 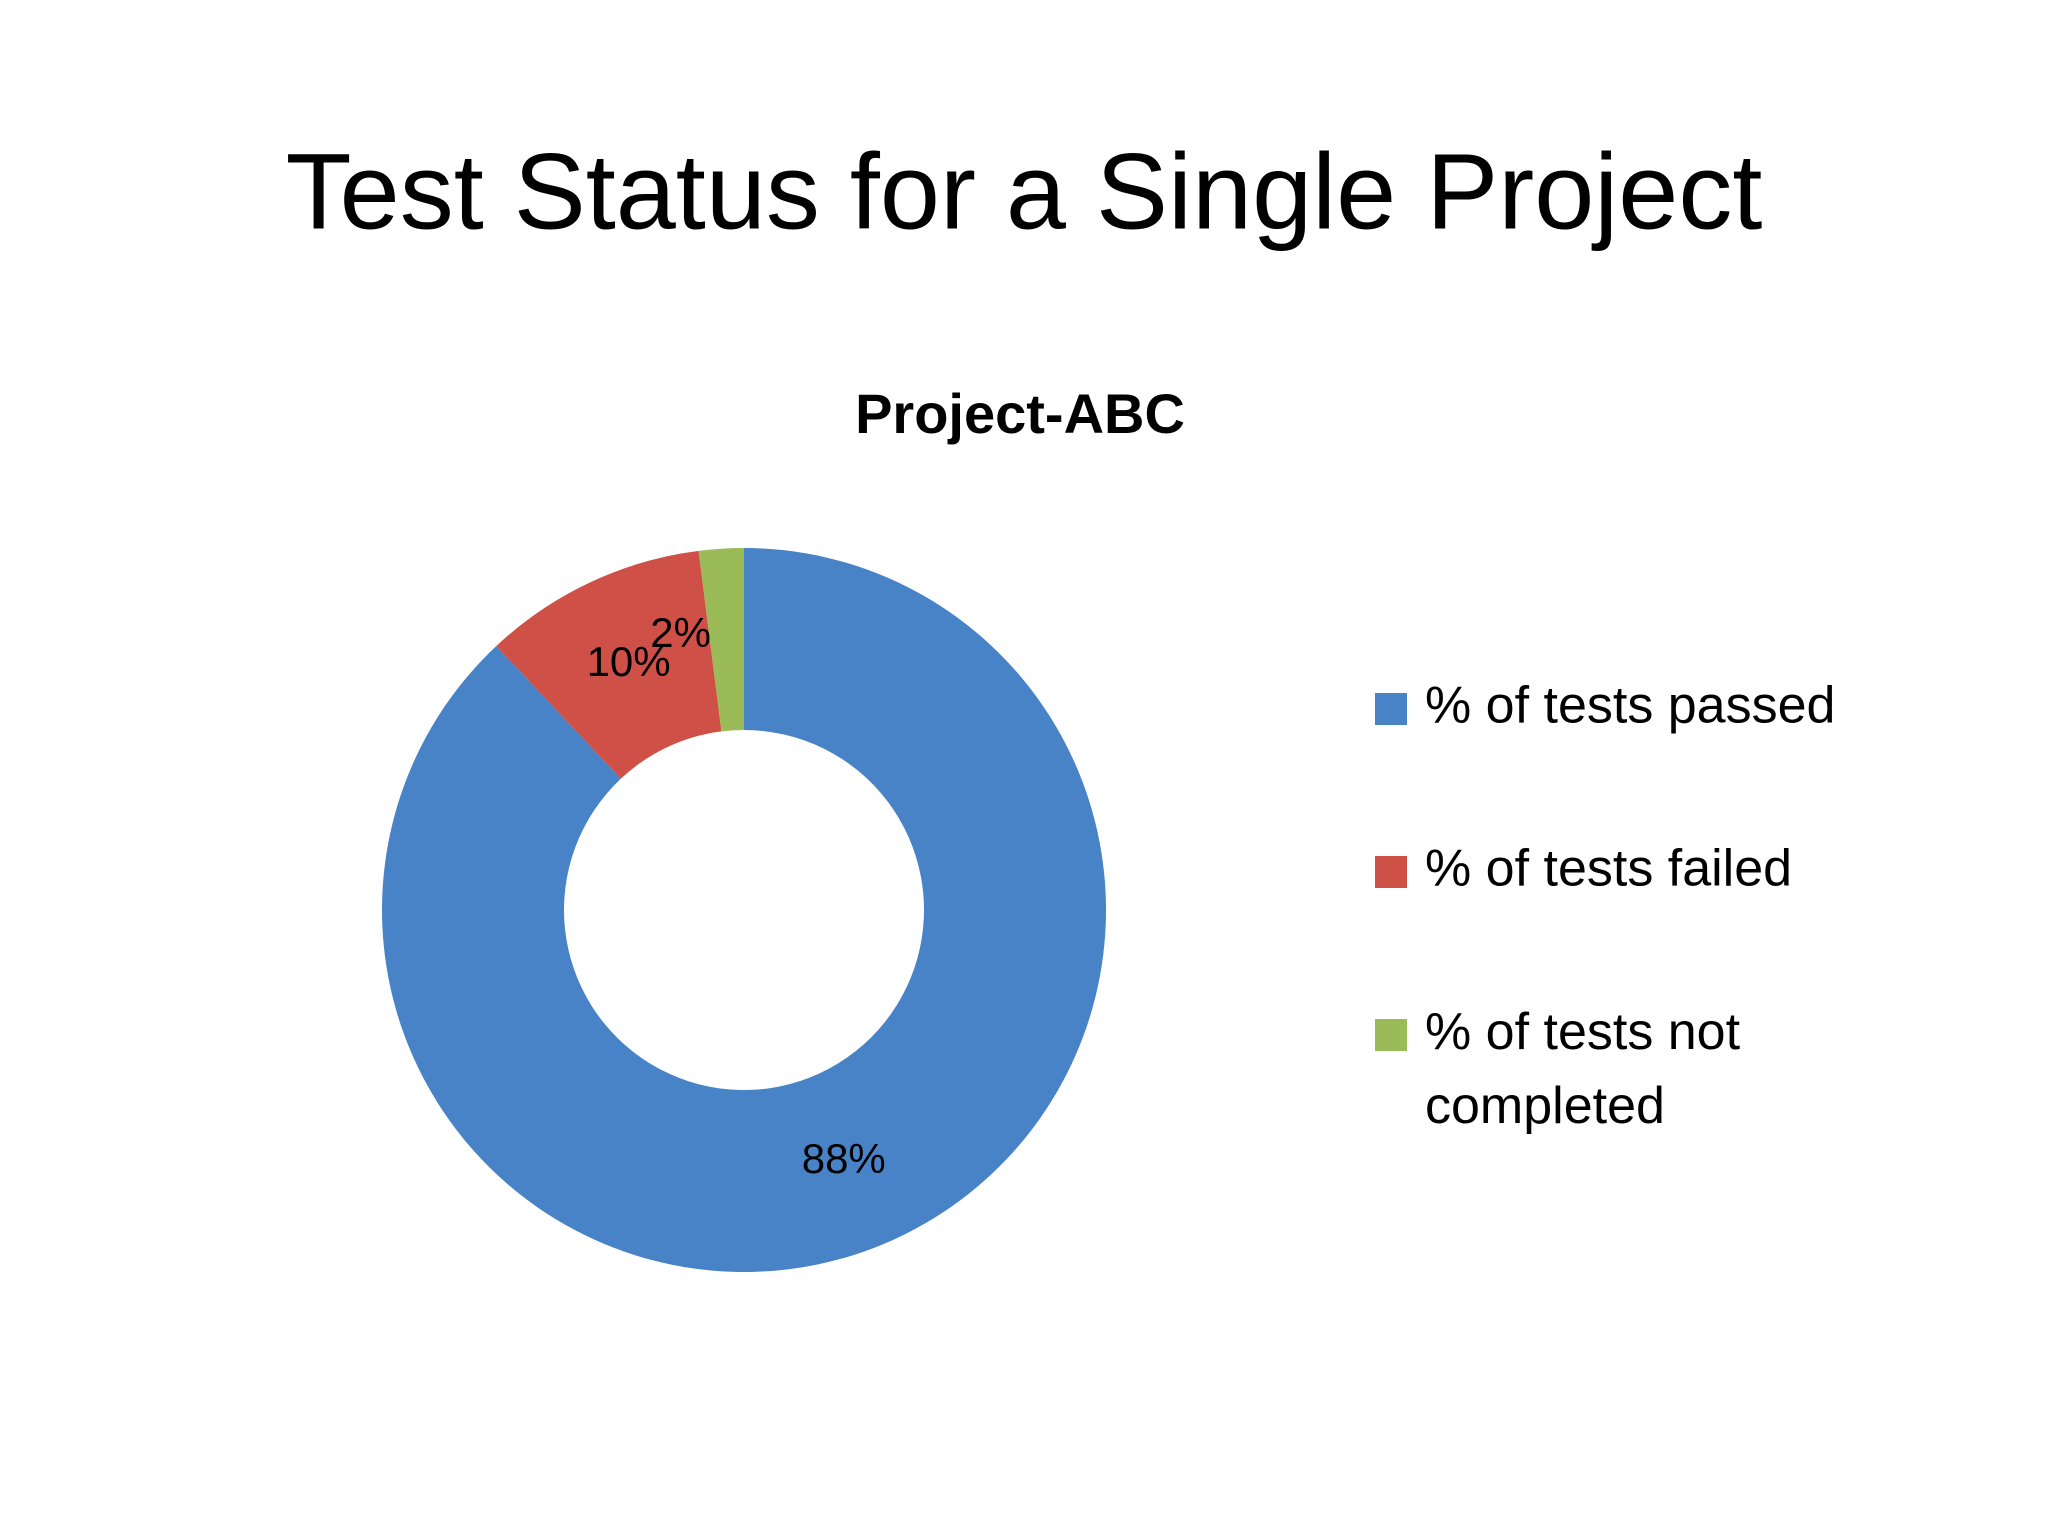 I want to click on legend-label: % of tests not completed, so click(x=1583, y=1069).